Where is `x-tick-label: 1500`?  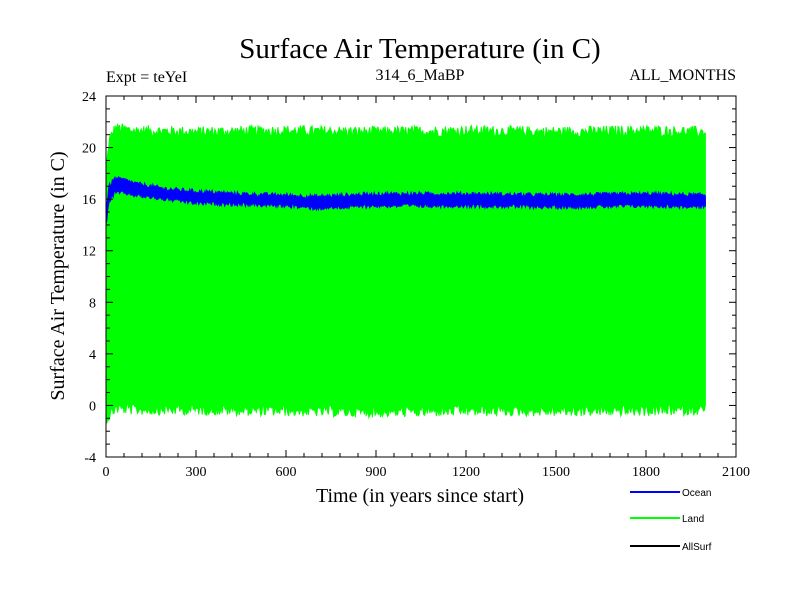 x-tick-label: 1500 is located at coordinates (556, 472).